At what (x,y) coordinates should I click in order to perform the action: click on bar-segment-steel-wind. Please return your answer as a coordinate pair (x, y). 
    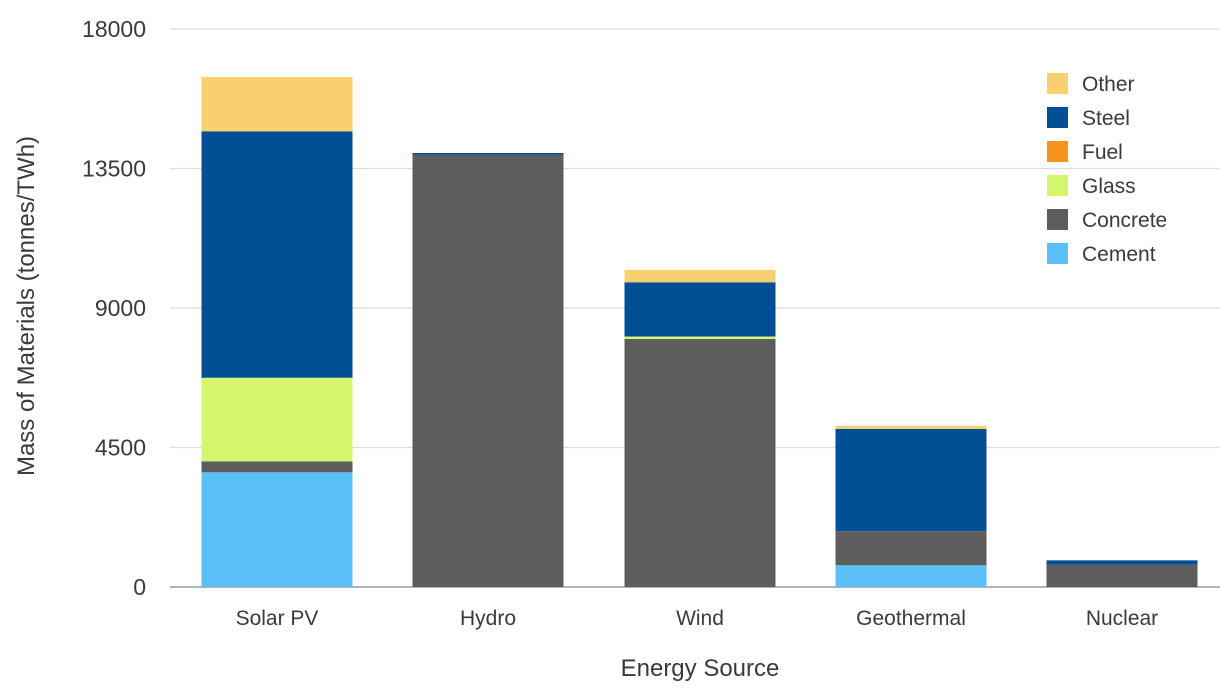
    Looking at the image, I should click on (700, 309).